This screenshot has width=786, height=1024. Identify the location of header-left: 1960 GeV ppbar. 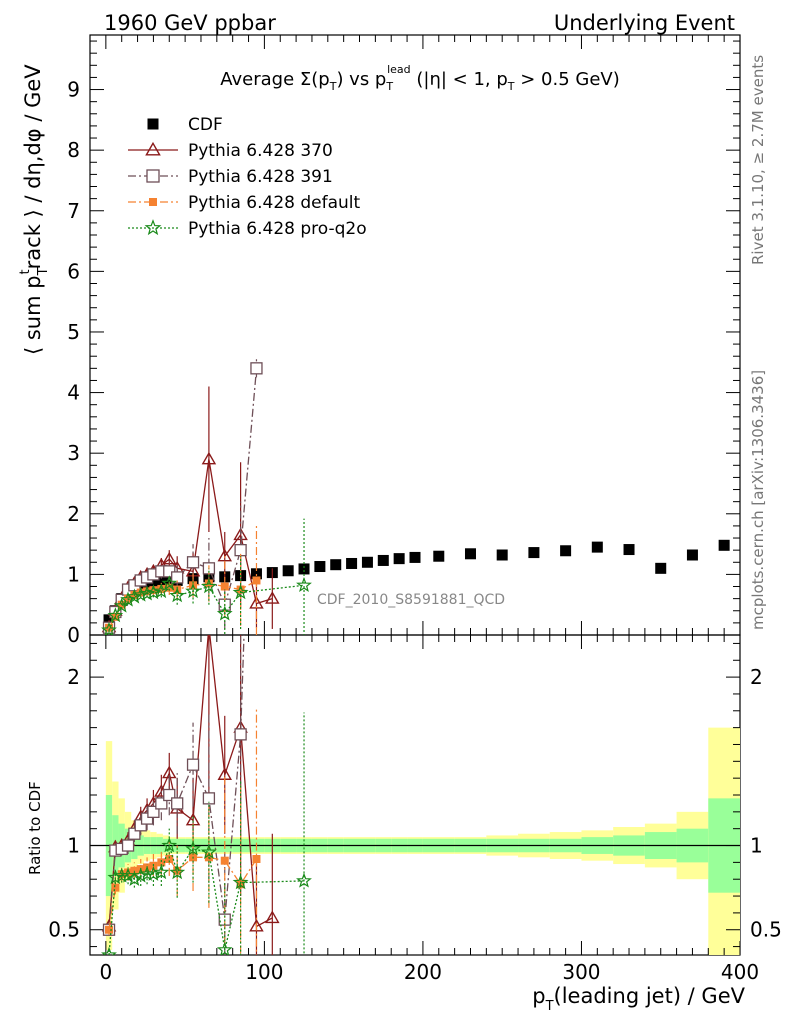
(190, 23).